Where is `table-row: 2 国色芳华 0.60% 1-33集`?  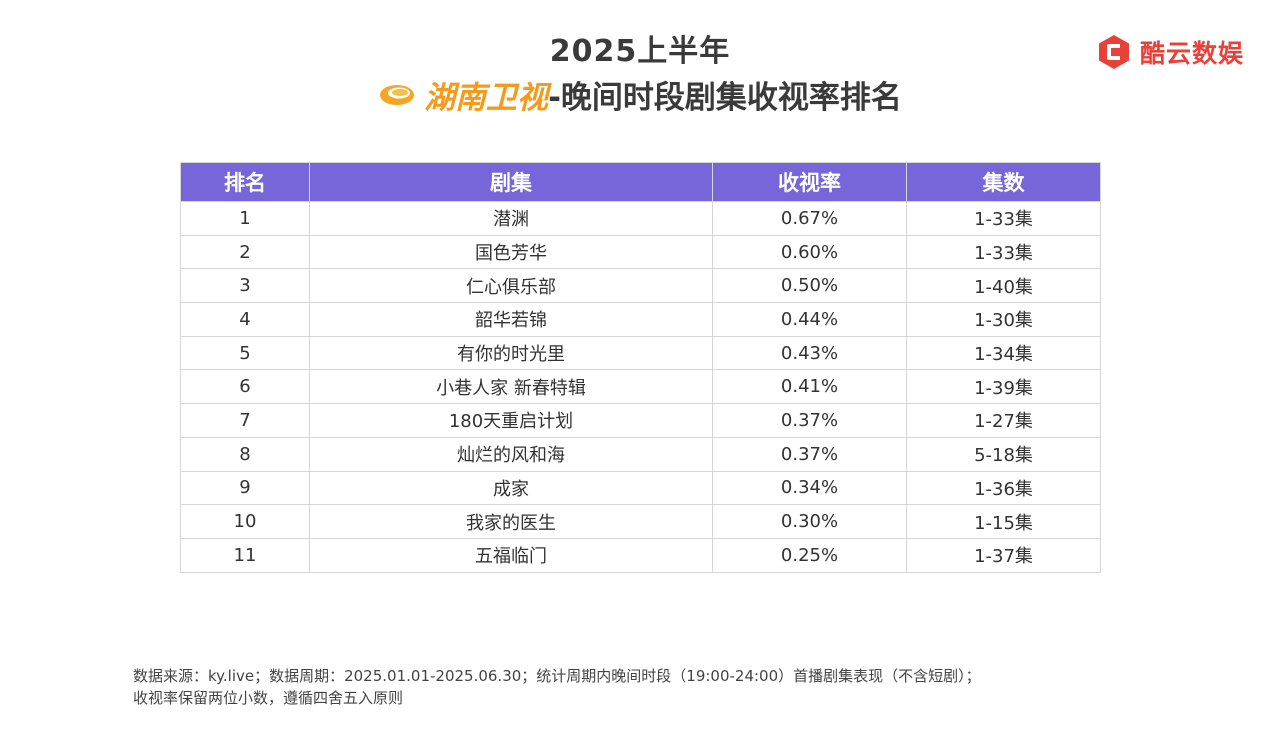
table-row: 2 国色芳华 0.60% 1-33集 is located at coordinates (640, 252).